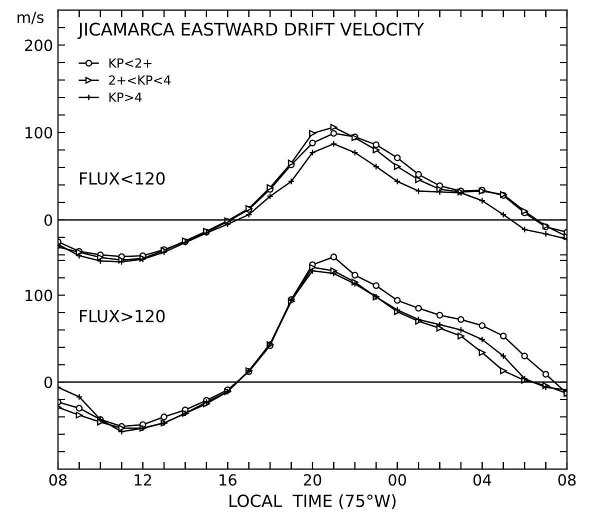 The width and height of the screenshot is (590, 532). I want to click on x-tick-label: 16, so click(228, 480).